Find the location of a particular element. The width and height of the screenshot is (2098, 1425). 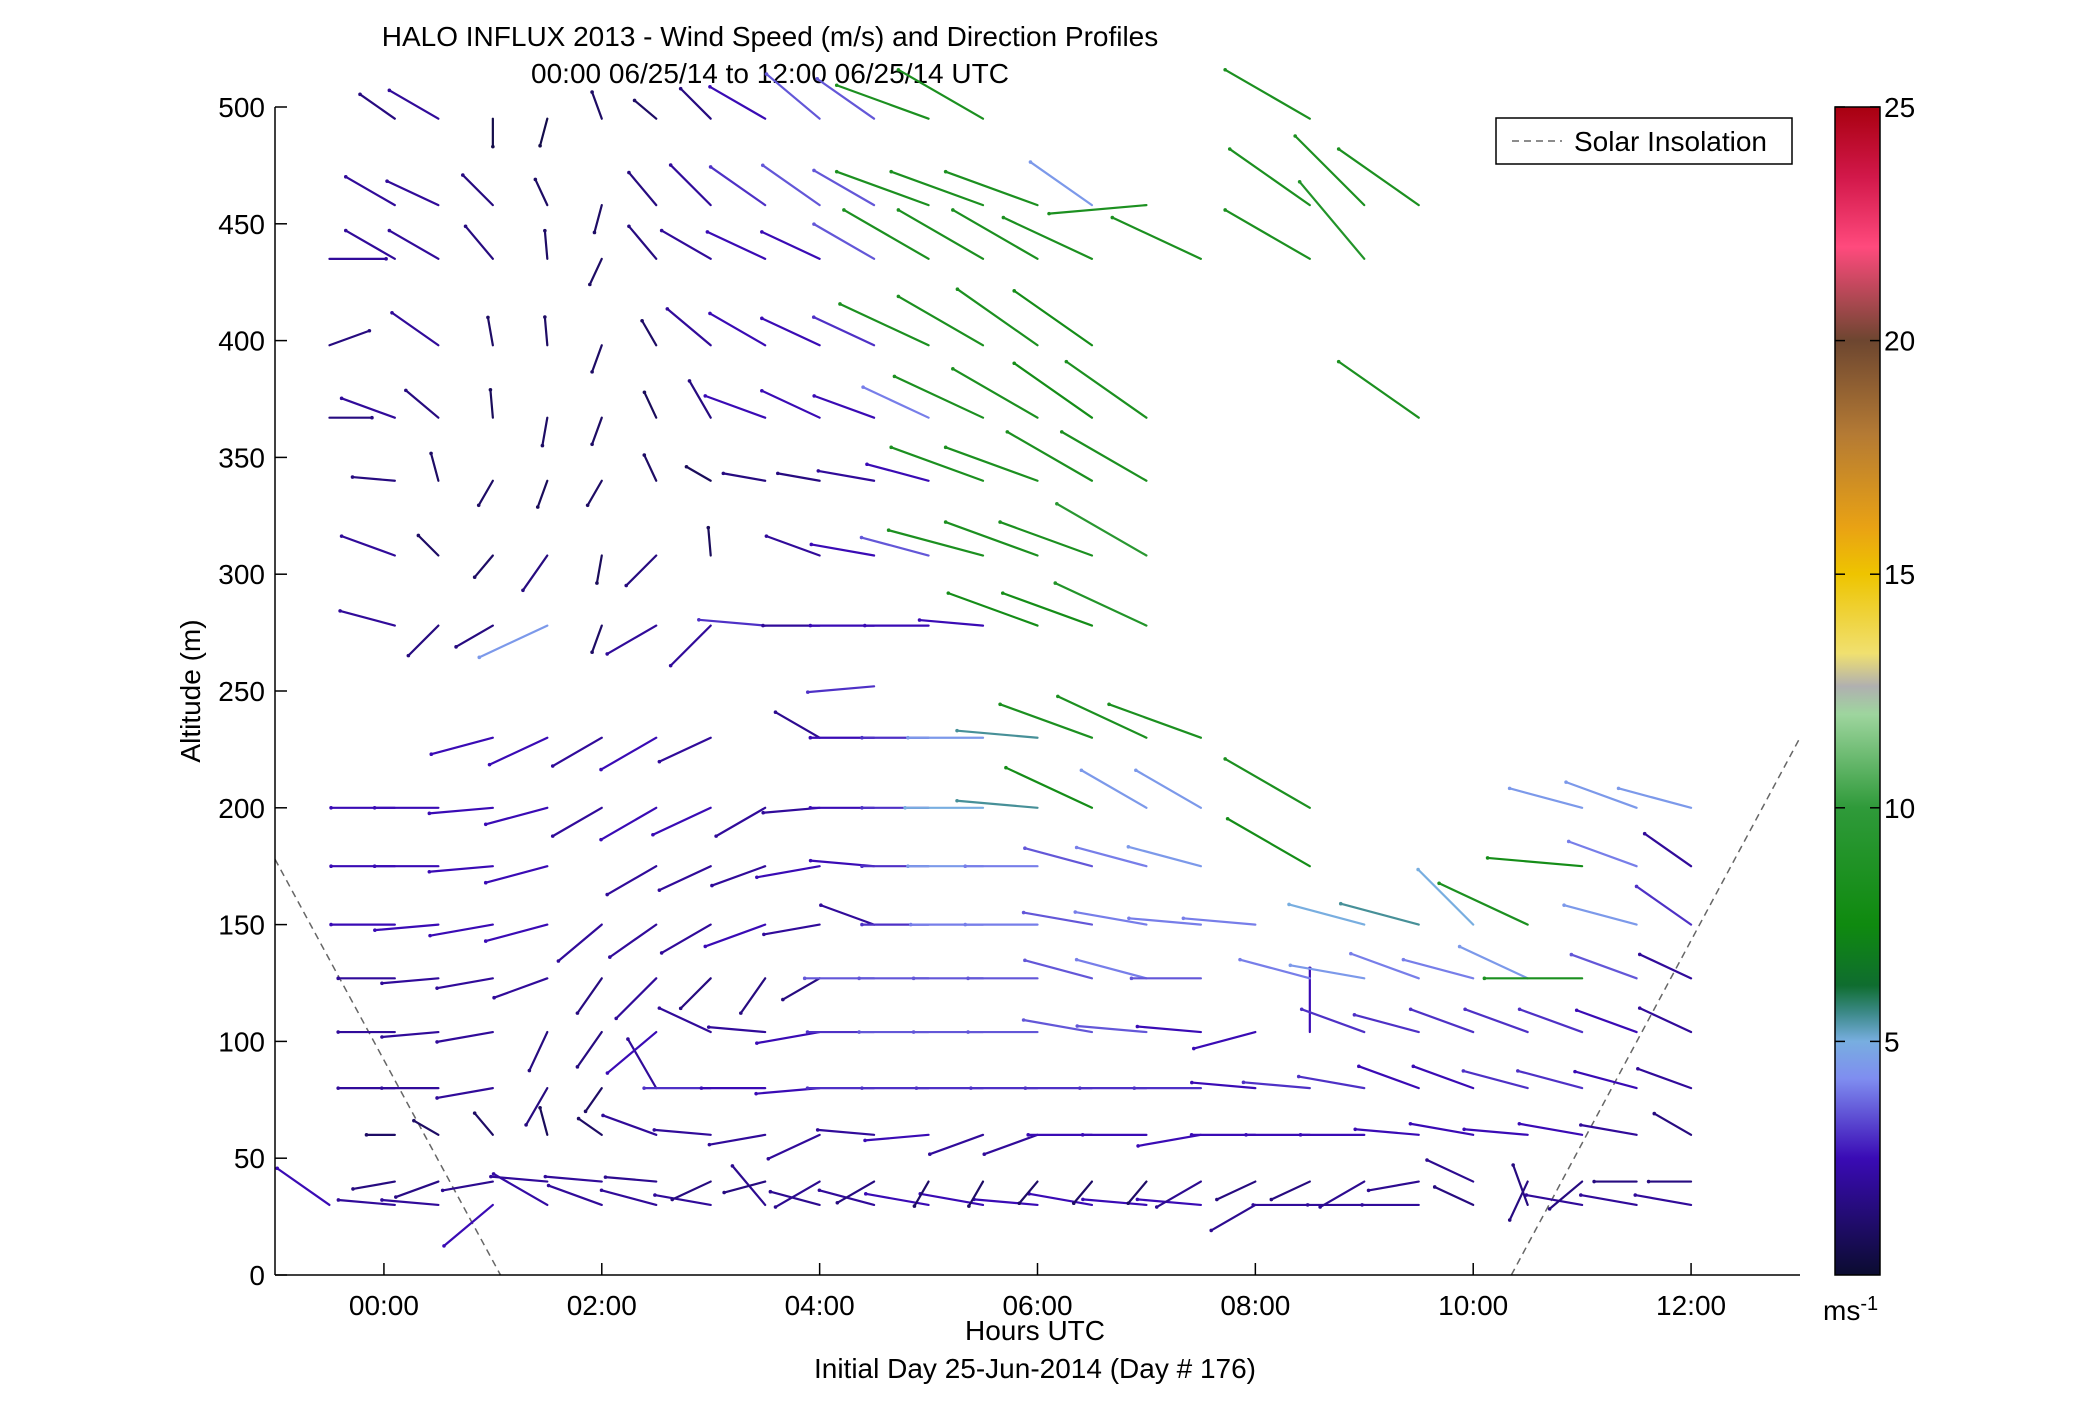

x-tick-label: 10:00 is located at coordinates (1473, 1305).